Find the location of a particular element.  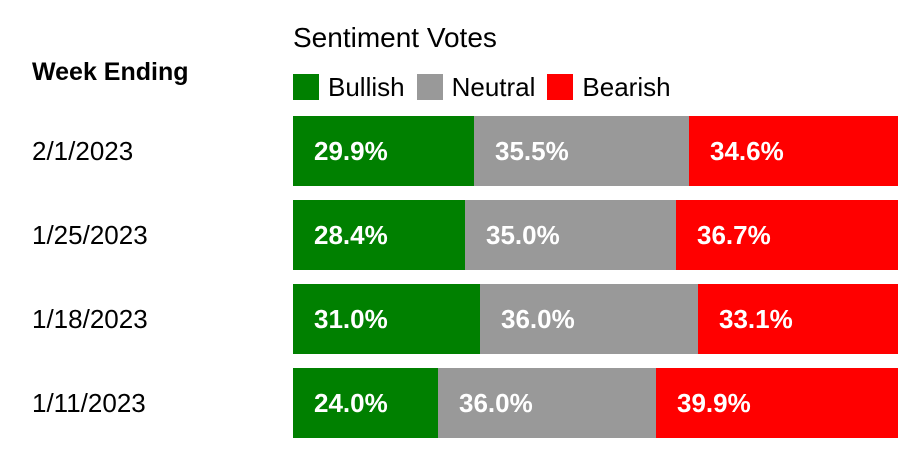

week-label: 1/18/2023 is located at coordinates (90, 319).